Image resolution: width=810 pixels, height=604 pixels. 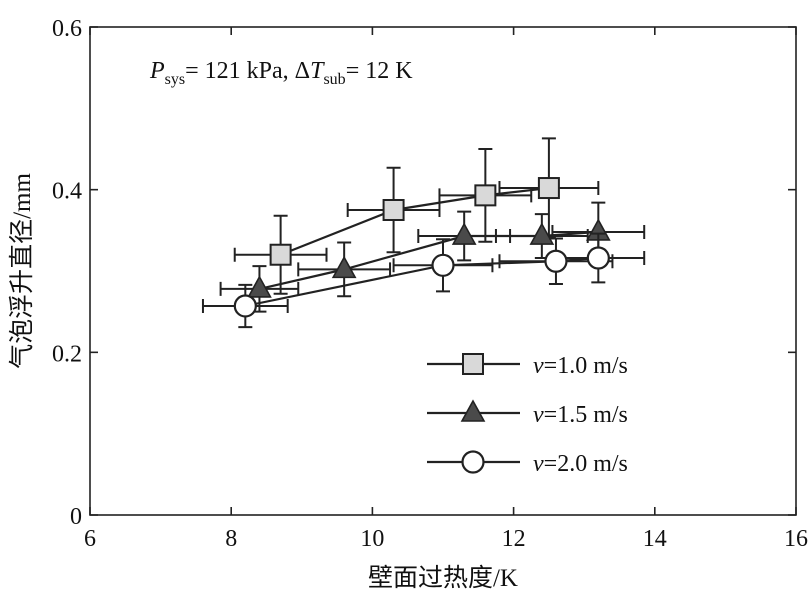 What do you see at coordinates (157, 71) in the screenshot?
I see `pressure-symbol: P` at bounding box center [157, 71].